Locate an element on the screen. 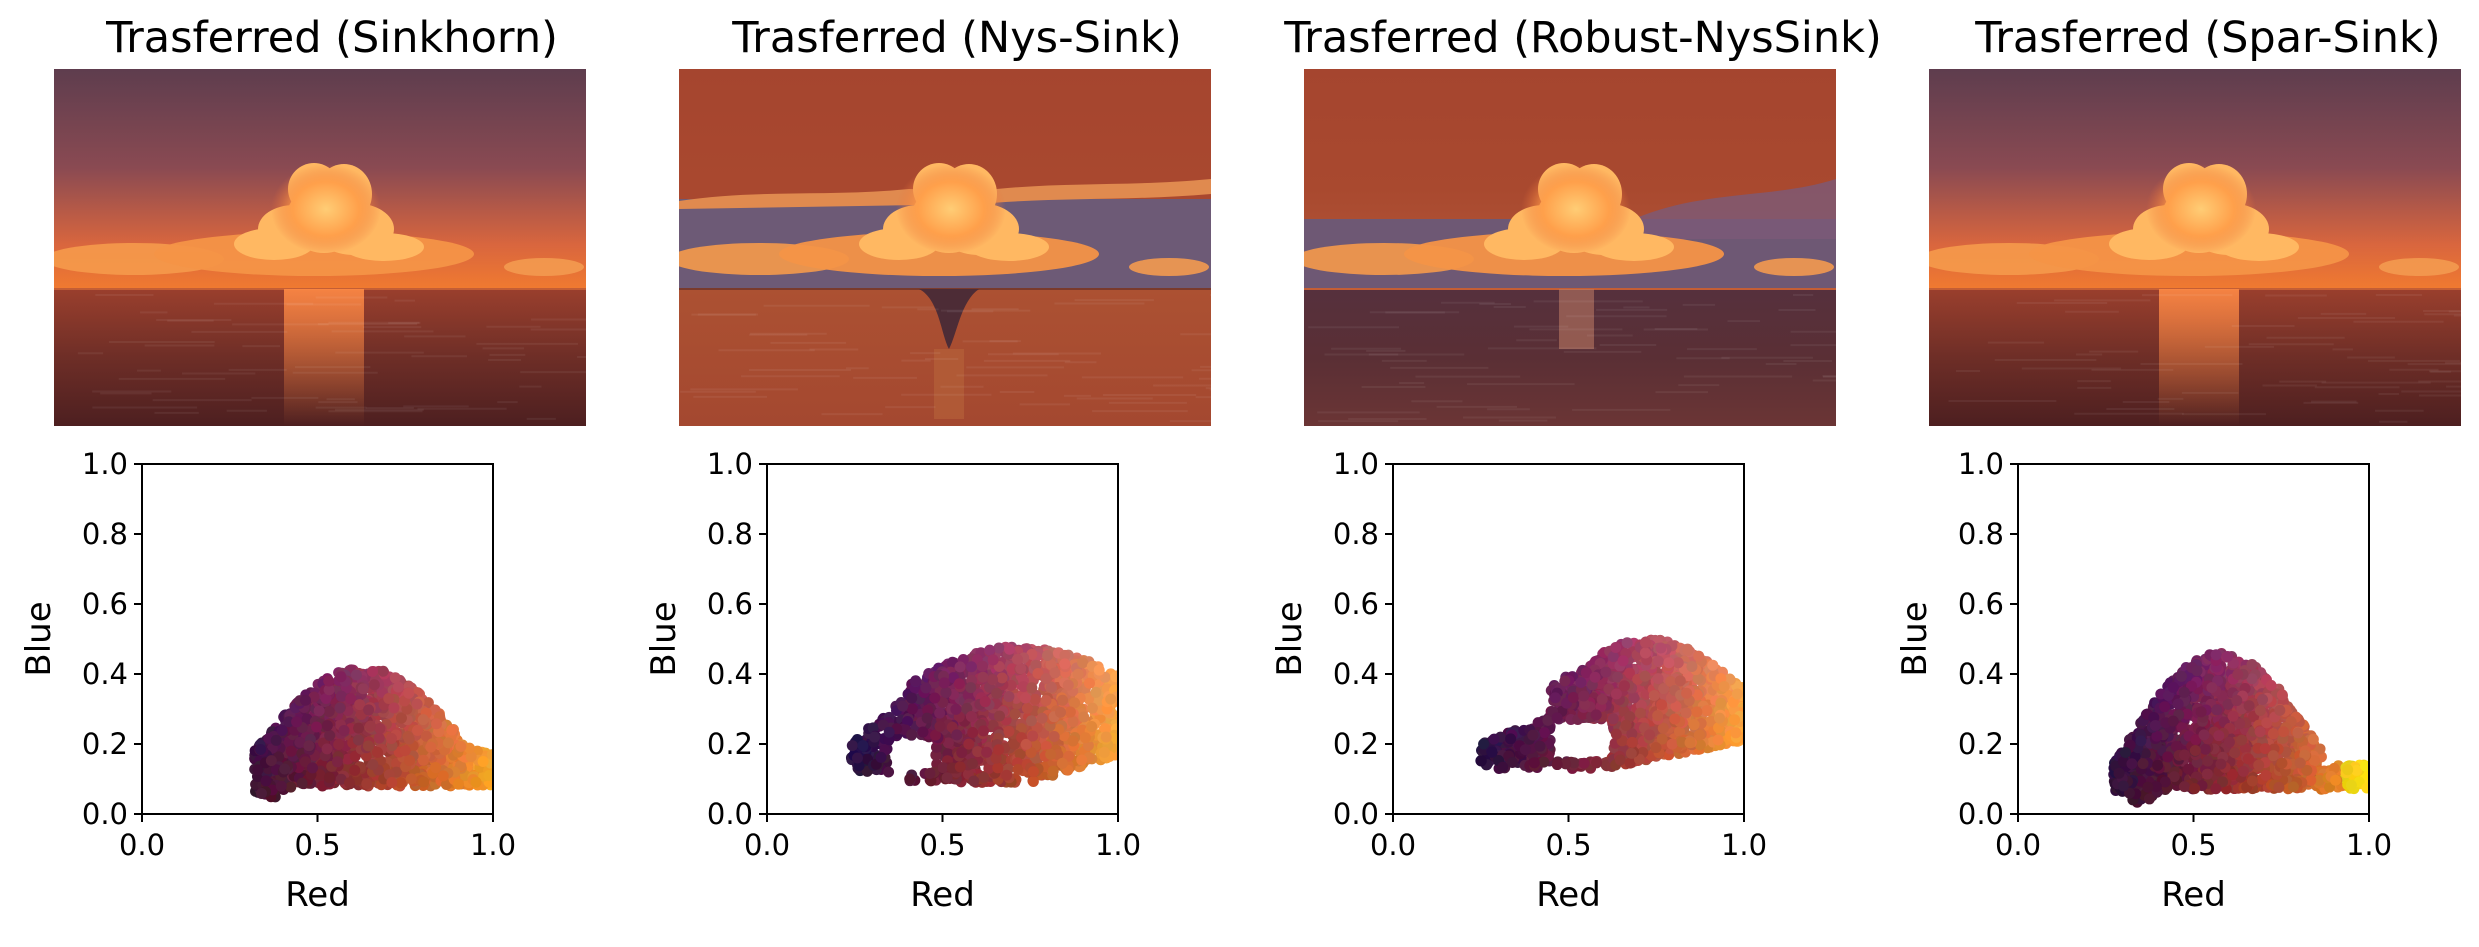 Image resolution: width=2479 pixels, height=947 pixels. cloud is located at coordinates (2201, 209).